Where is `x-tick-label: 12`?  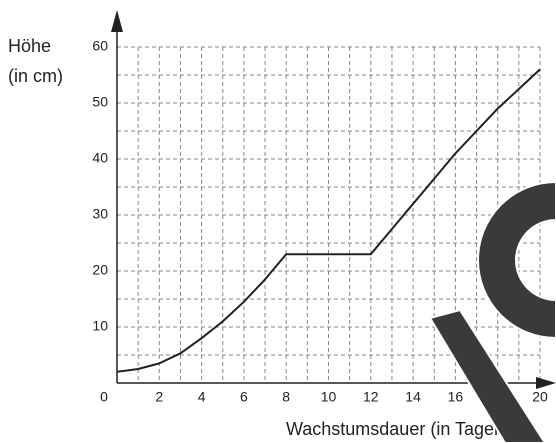
x-tick-label: 12 is located at coordinates (371, 397).